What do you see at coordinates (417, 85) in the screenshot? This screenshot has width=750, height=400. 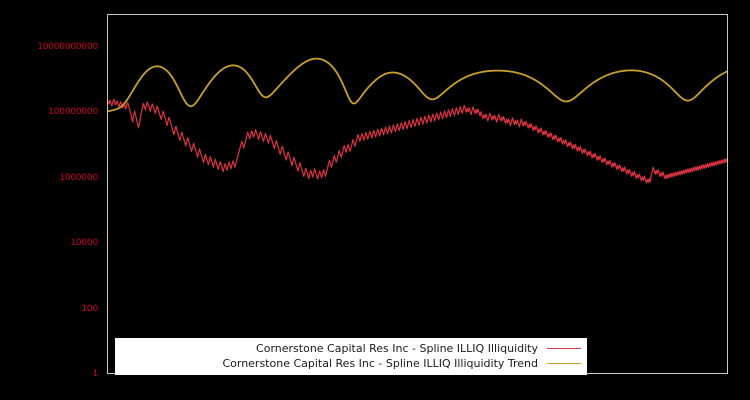 I see `series-line-trend` at bounding box center [417, 85].